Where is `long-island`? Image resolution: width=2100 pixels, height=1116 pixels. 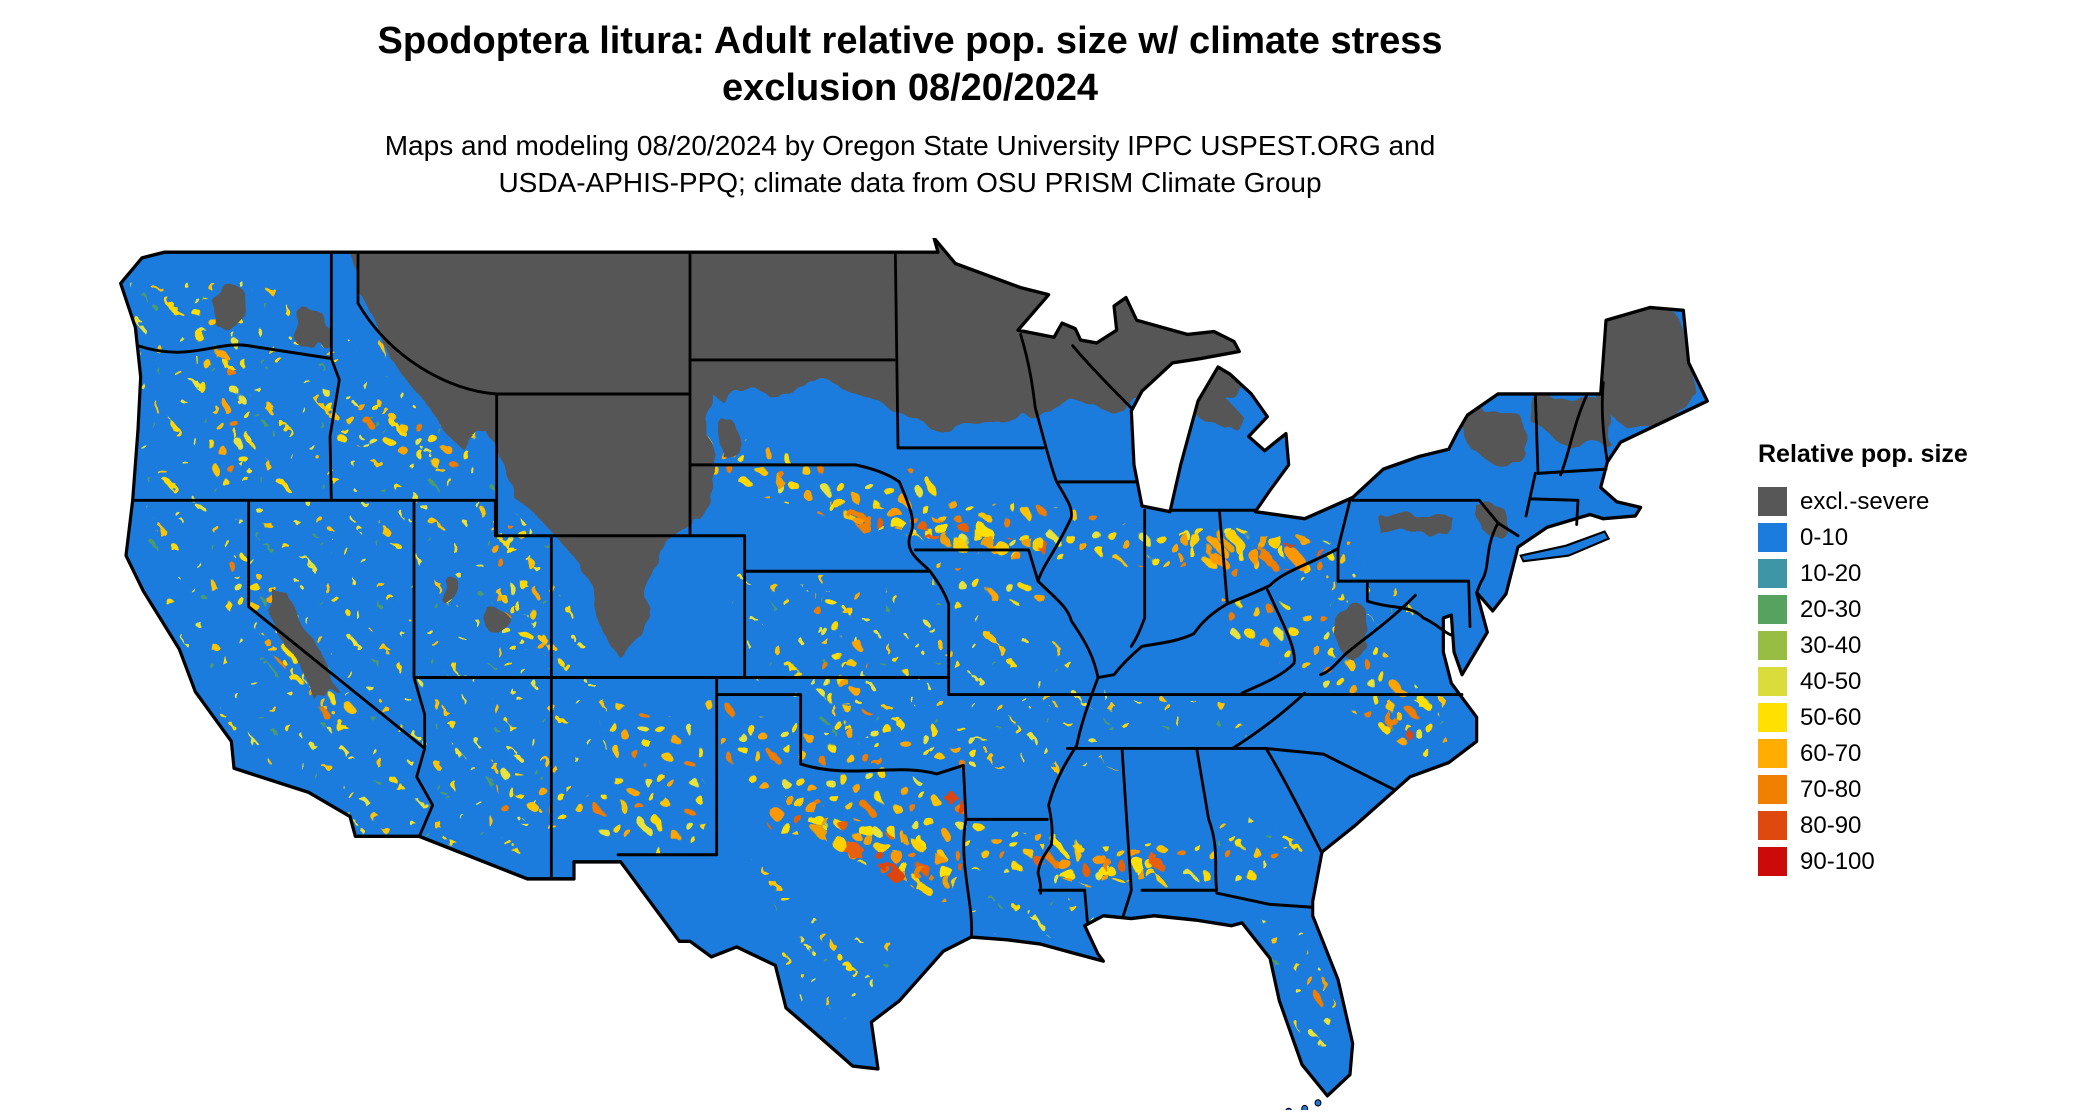 long-island is located at coordinates (1565, 546).